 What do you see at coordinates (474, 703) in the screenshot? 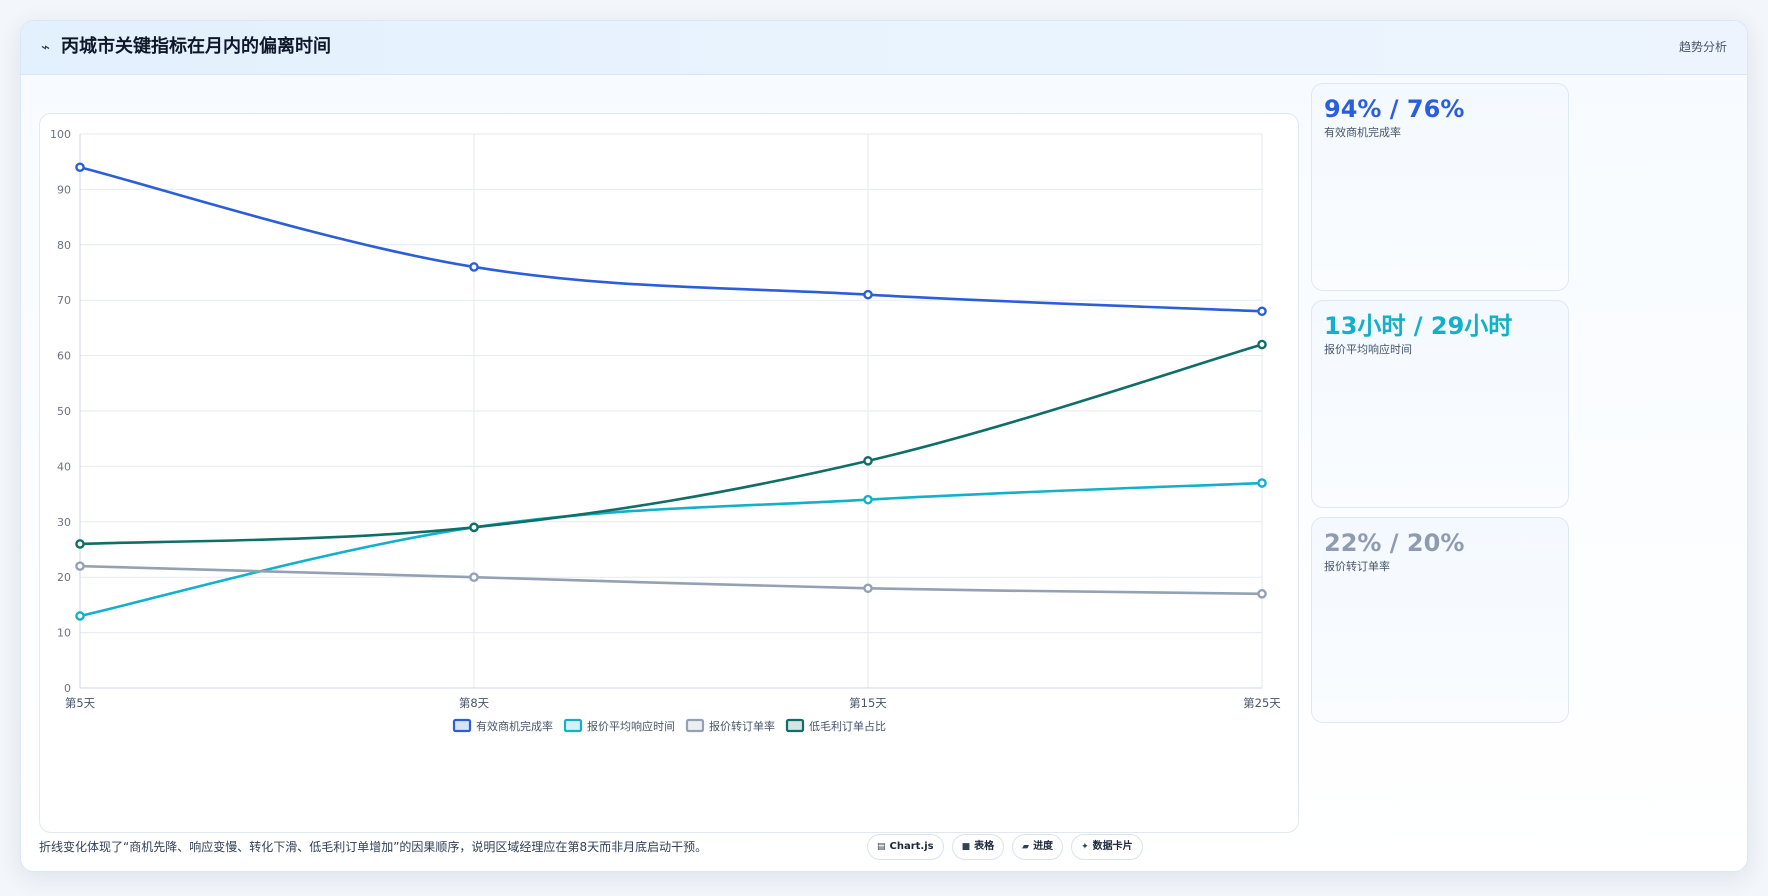
I see `x-tick-label: 第8天` at bounding box center [474, 703].